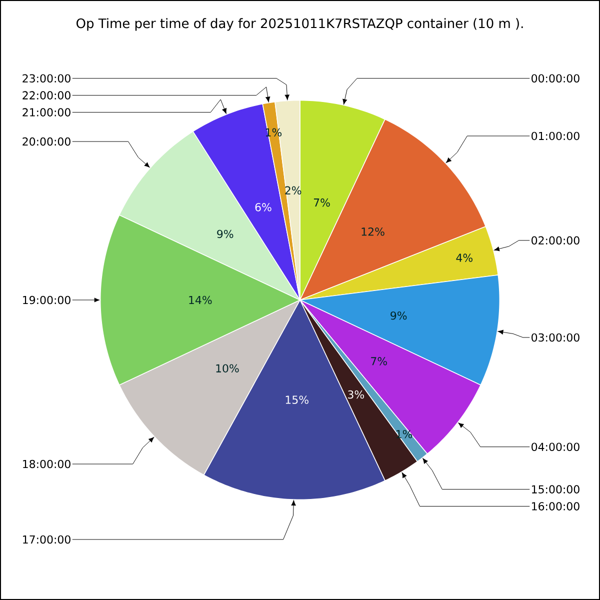 This screenshot has height=600, width=600. Describe the element at coordinates (556, 506) in the screenshot. I see `slice-label: 16:00:00` at that location.